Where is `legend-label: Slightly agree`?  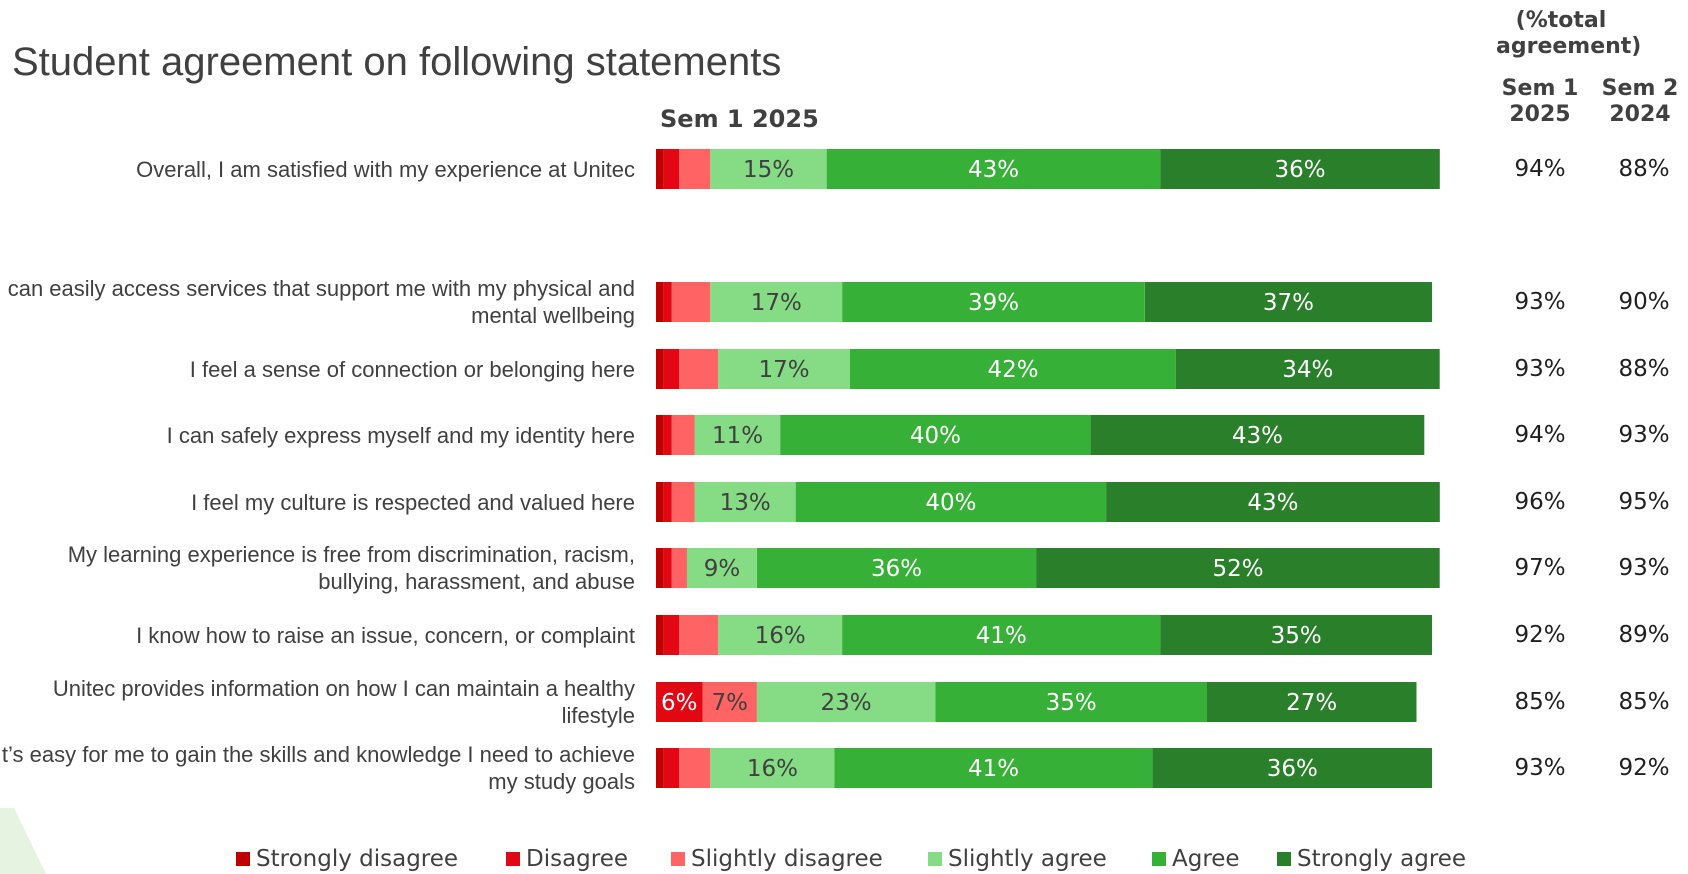 legend-label: Slightly agree is located at coordinates (1027, 859).